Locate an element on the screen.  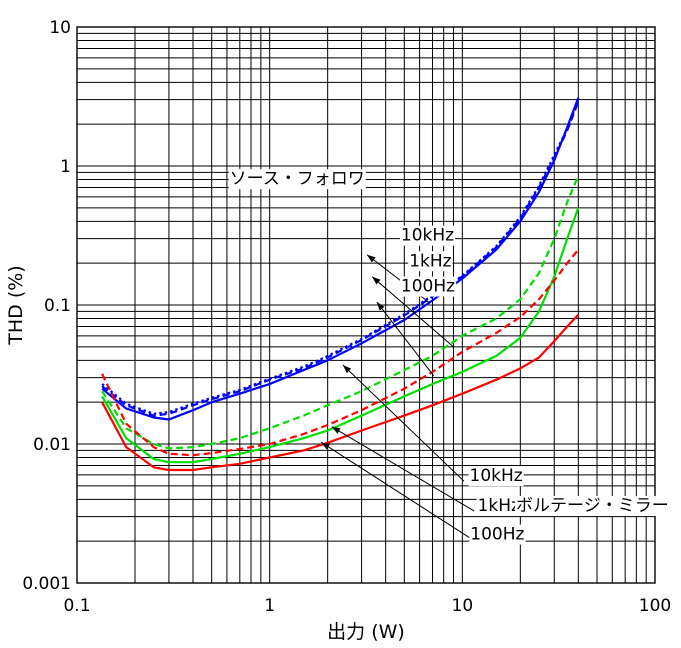
annotation-label: ソース・フォロワ is located at coordinates (297, 179).